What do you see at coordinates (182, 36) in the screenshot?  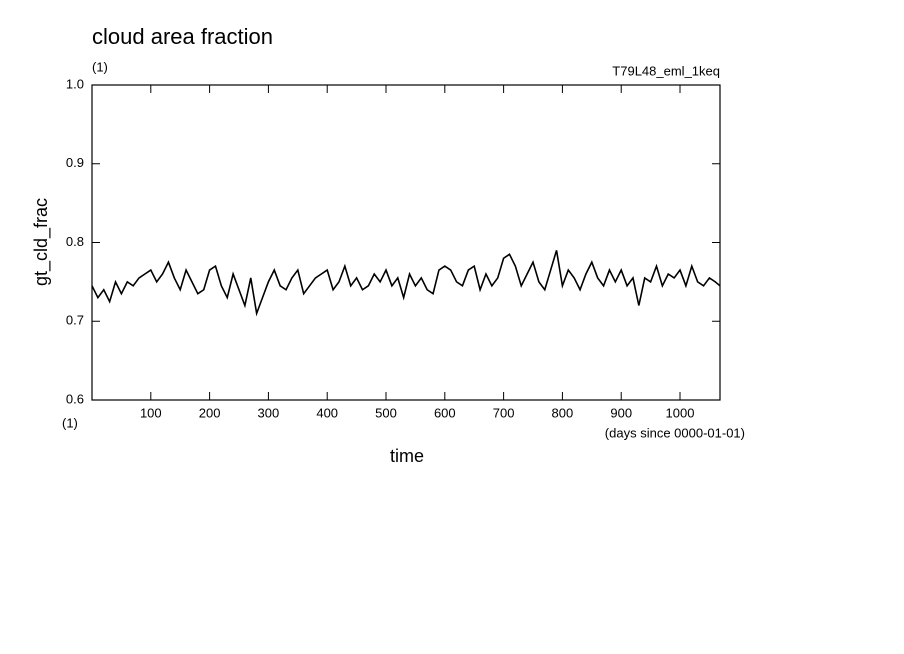 I see `chart-title: cloud area fraction` at bounding box center [182, 36].